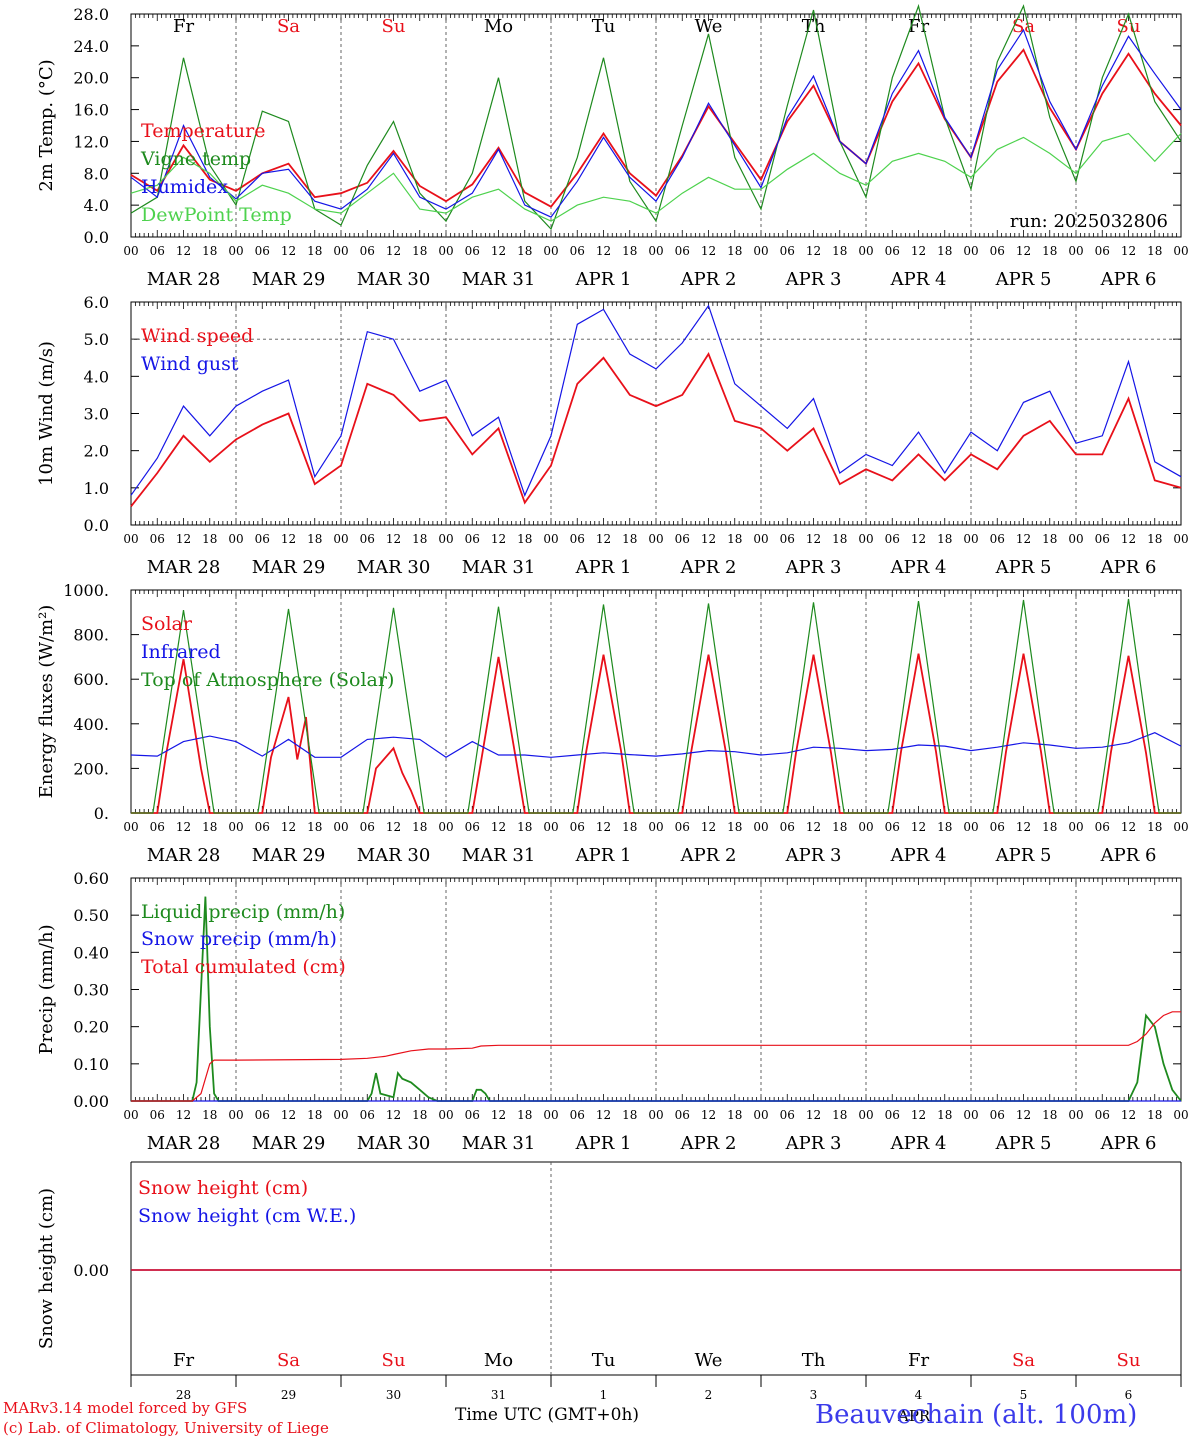 Image resolution: width=1194 pixels, height=1440 pixels. What do you see at coordinates (86, 590) in the screenshot?
I see `y-tick-label: 1000.` at bounding box center [86, 590].